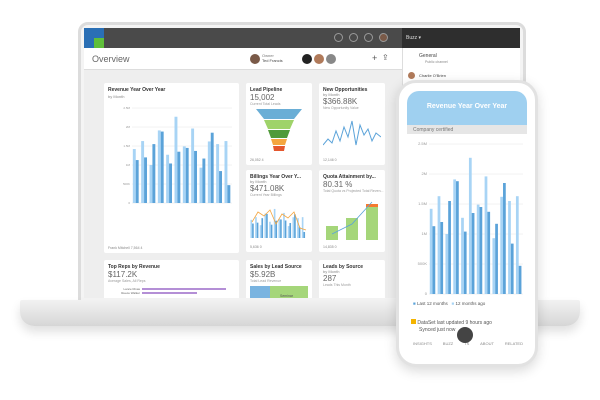 The height and width of the screenshot is (400, 600). Describe the element at coordinates (385, 57) in the screenshot. I see `share-icon: ⇪` at that location.